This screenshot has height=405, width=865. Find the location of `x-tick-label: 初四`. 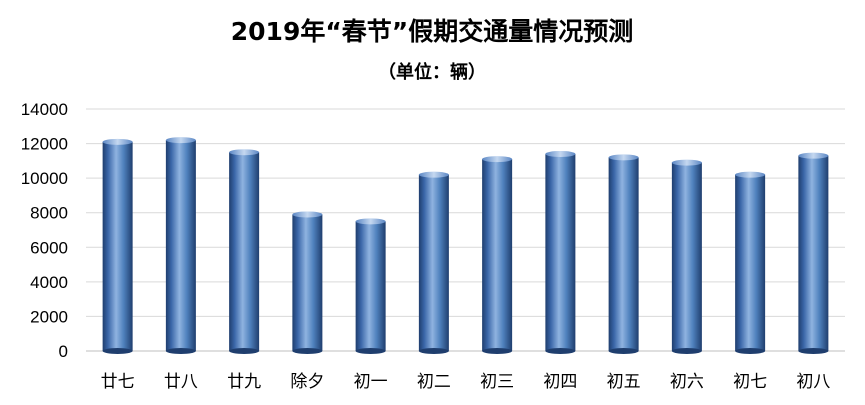

x-tick-label: 初四 is located at coordinates (560, 382).